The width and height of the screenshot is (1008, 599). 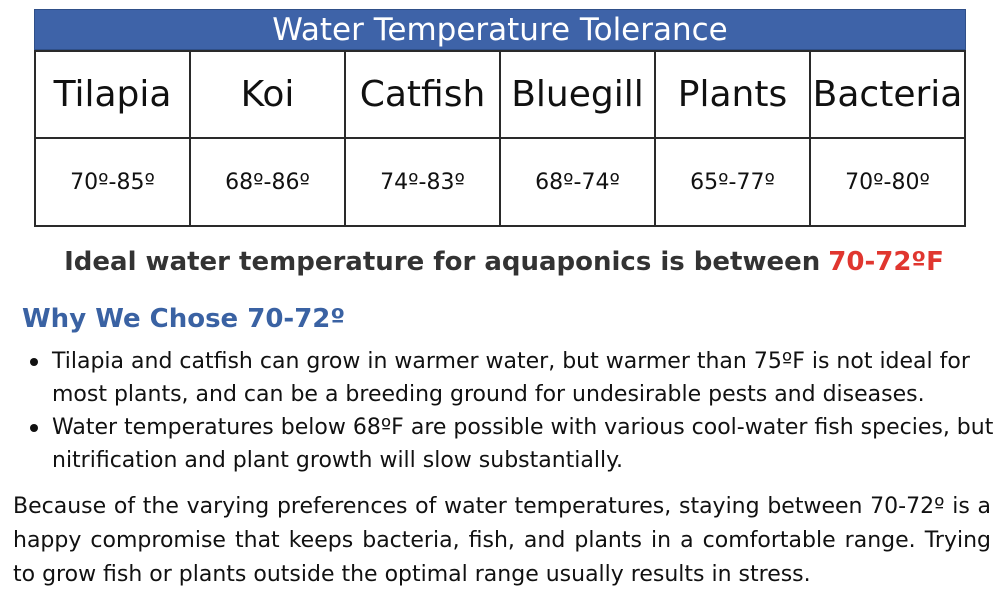 I want to click on species-cell: Catfish, so click(x=422, y=94).